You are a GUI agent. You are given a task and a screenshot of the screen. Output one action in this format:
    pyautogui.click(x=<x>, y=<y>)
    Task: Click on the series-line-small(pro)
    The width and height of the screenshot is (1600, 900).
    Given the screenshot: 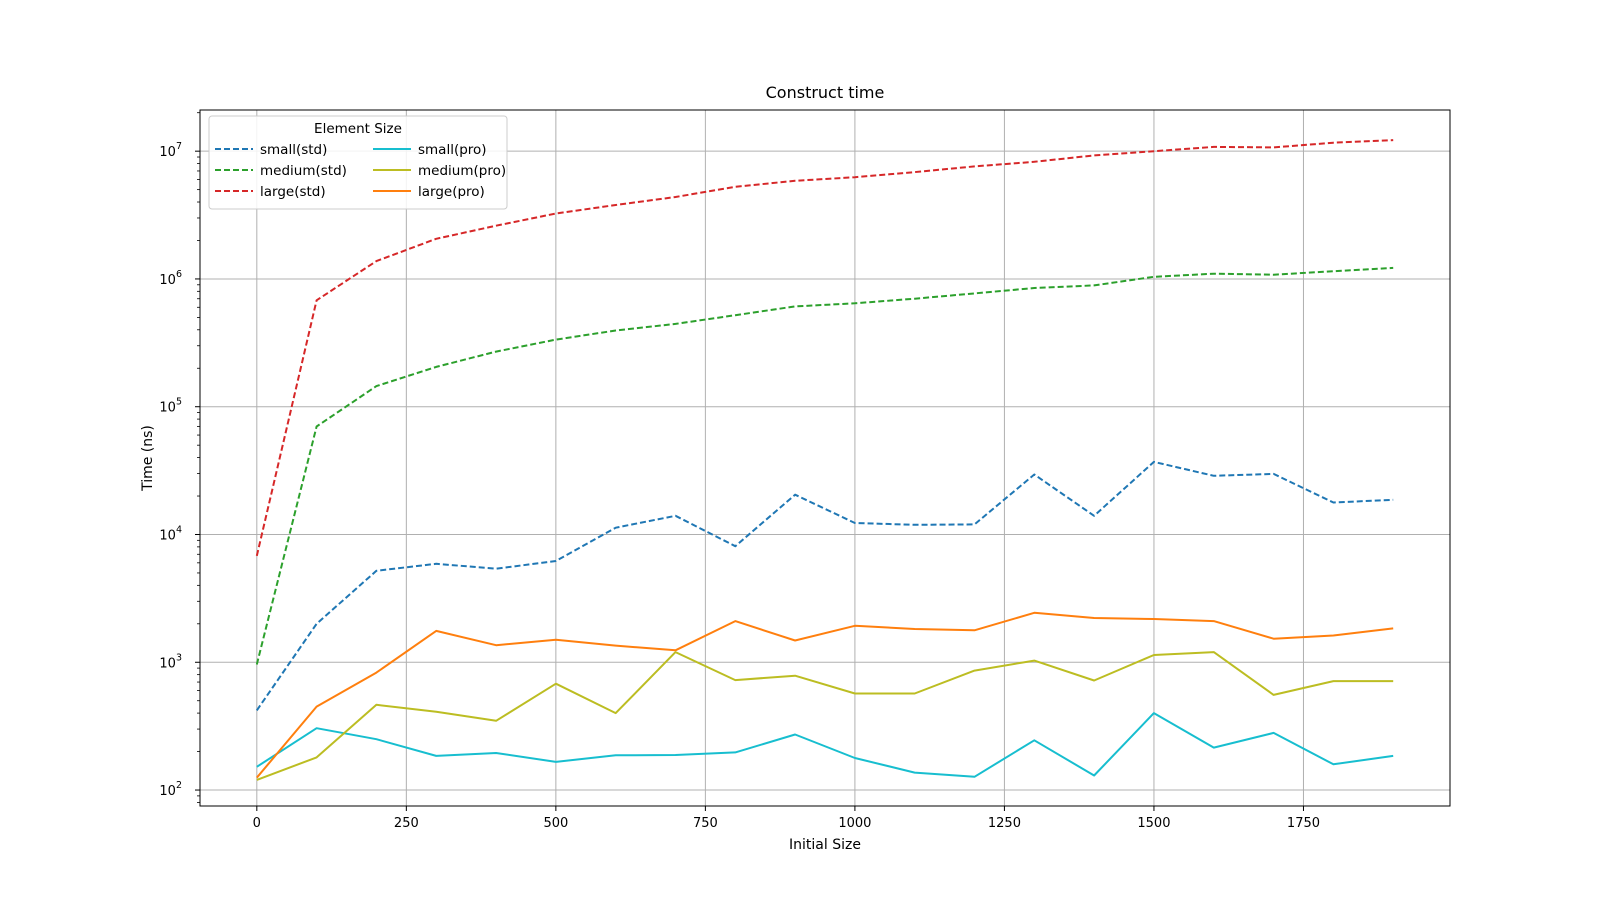 What is the action you would take?
    pyautogui.click(x=825, y=745)
    